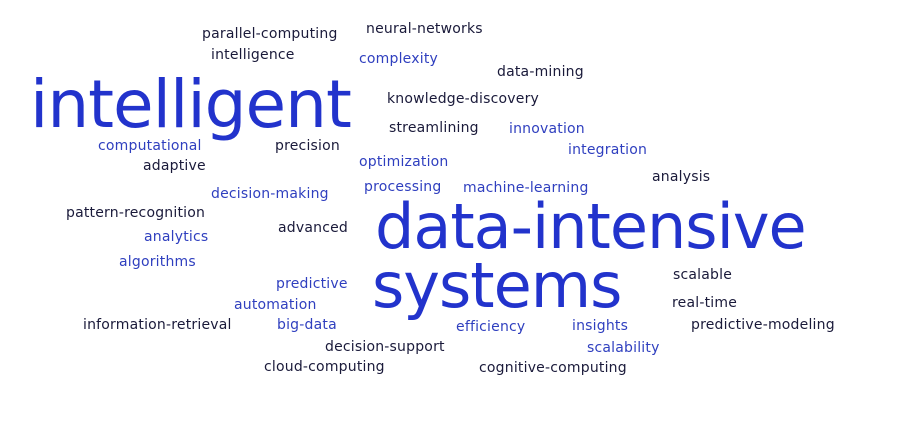 The width and height of the screenshot is (899, 436). What do you see at coordinates (553, 368) in the screenshot?
I see `word-cognitive-computing: cognitive-computing` at bounding box center [553, 368].